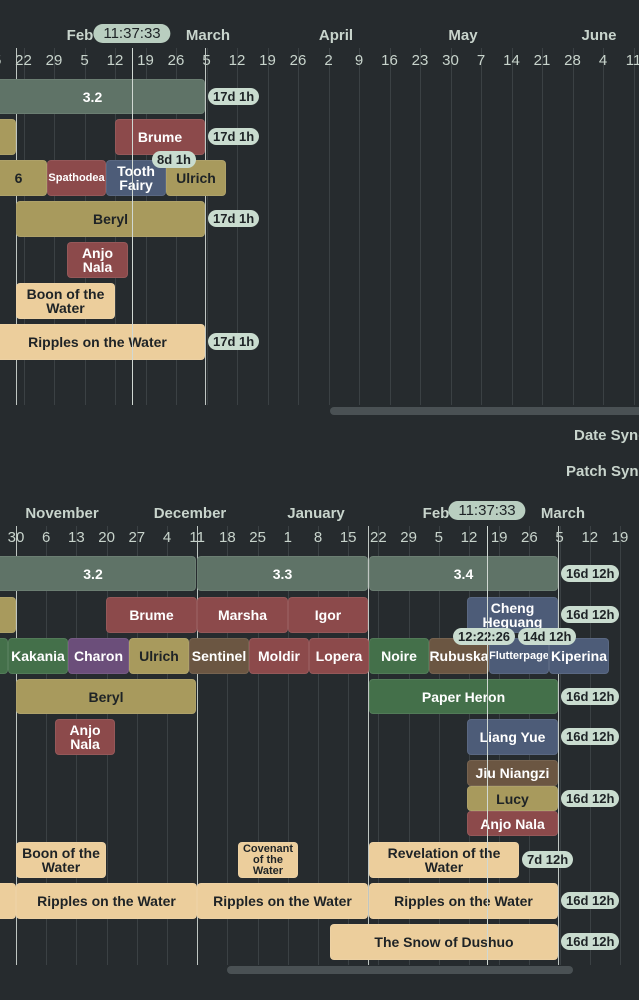  What do you see at coordinates (444, 942) in the screenshot?
I see `snow-dushuo-bar: The Snow of Dushuo` at bounding box center [444, 942].